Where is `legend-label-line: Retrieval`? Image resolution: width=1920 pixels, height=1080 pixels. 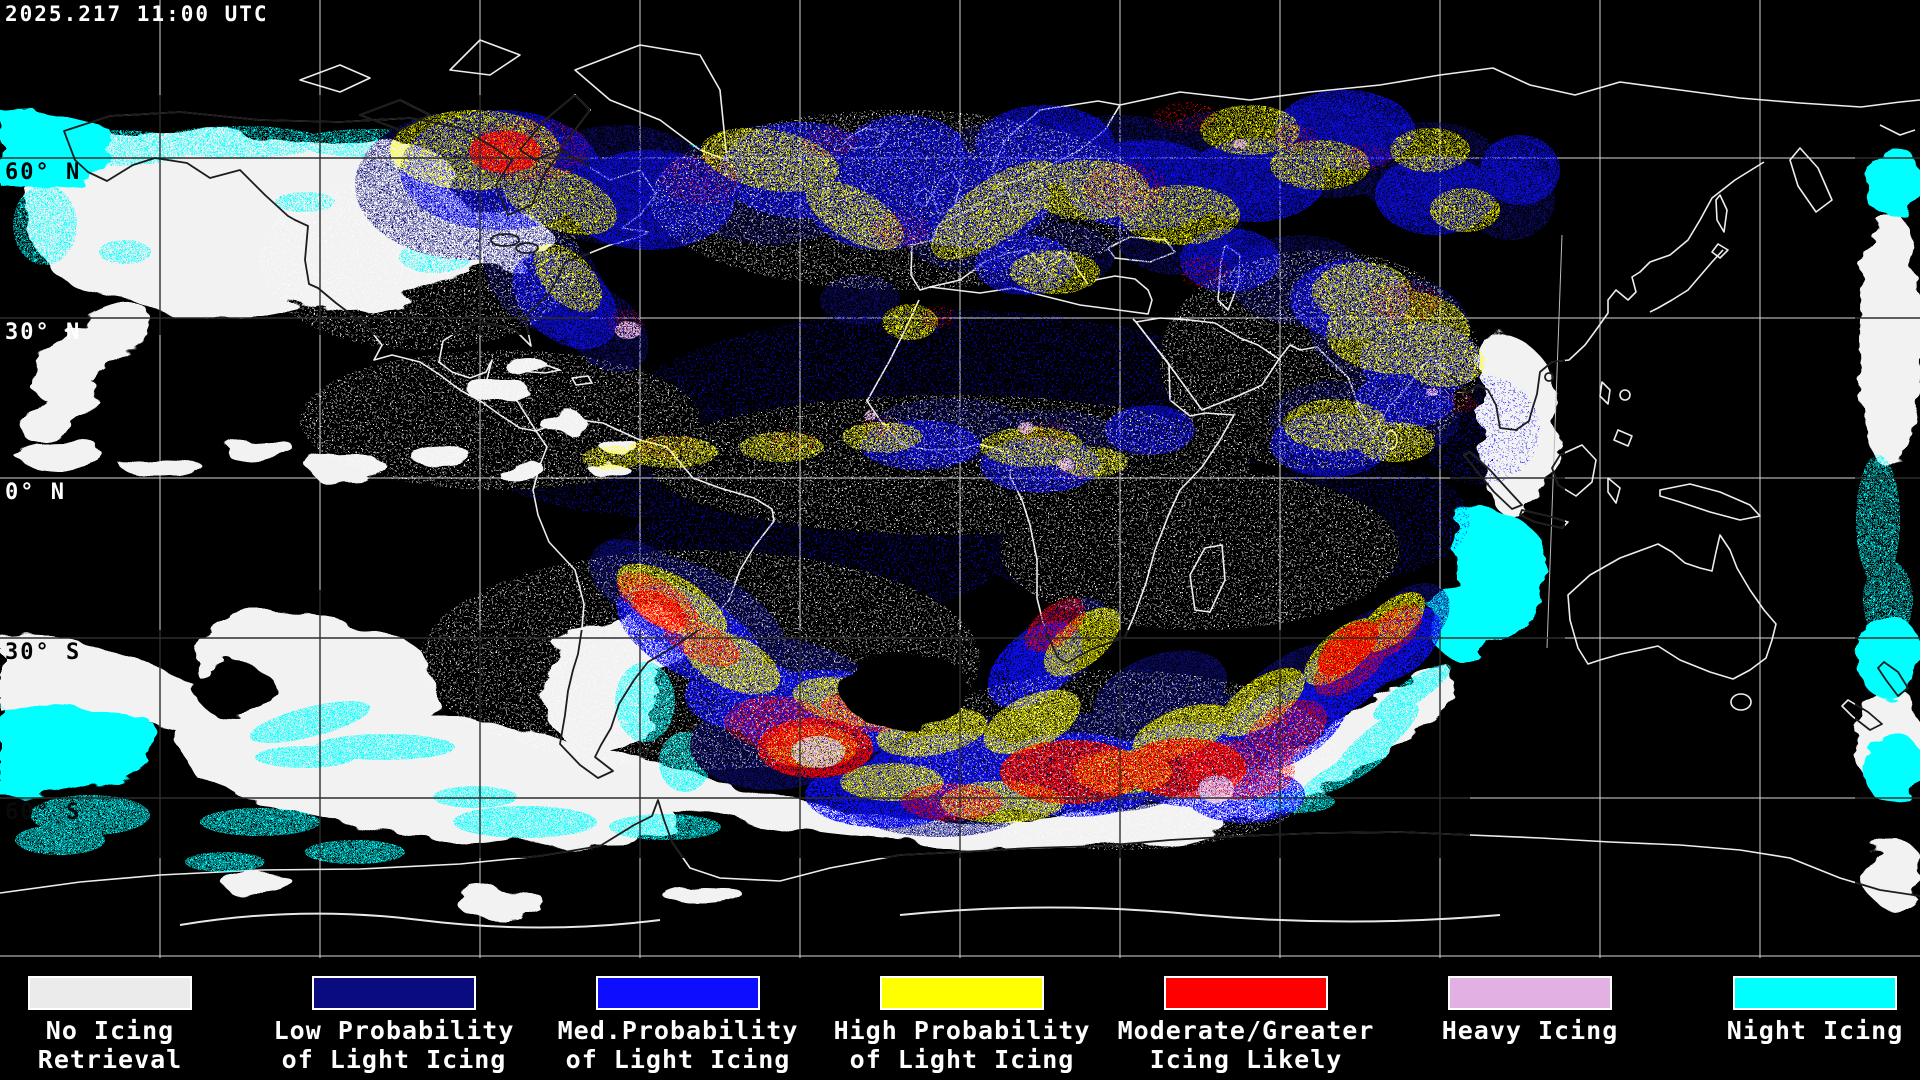 legend-label-line: Retrieval is located at coordinates (110, 1059).